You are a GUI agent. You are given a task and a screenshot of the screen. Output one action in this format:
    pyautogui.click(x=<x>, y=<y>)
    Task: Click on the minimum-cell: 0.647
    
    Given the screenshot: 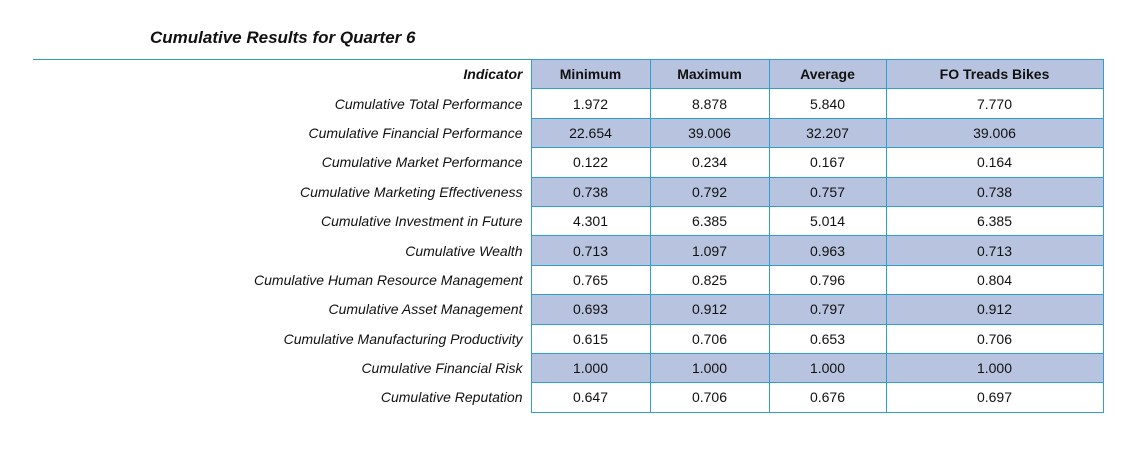 What is the action you would take?
    pyautogui.click(x=590, y=397)
    